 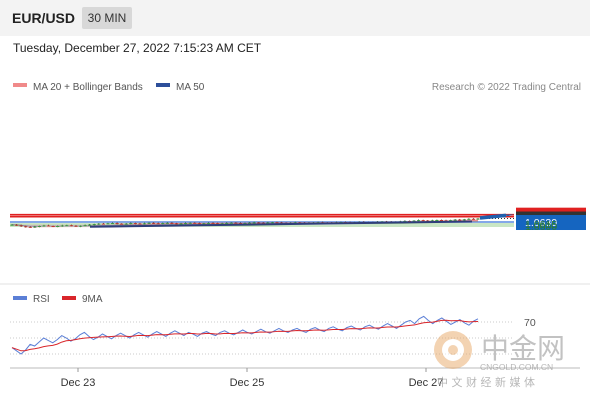 I want to click on timeframe-badge: 30 MIN, so click(x=107, y=18).